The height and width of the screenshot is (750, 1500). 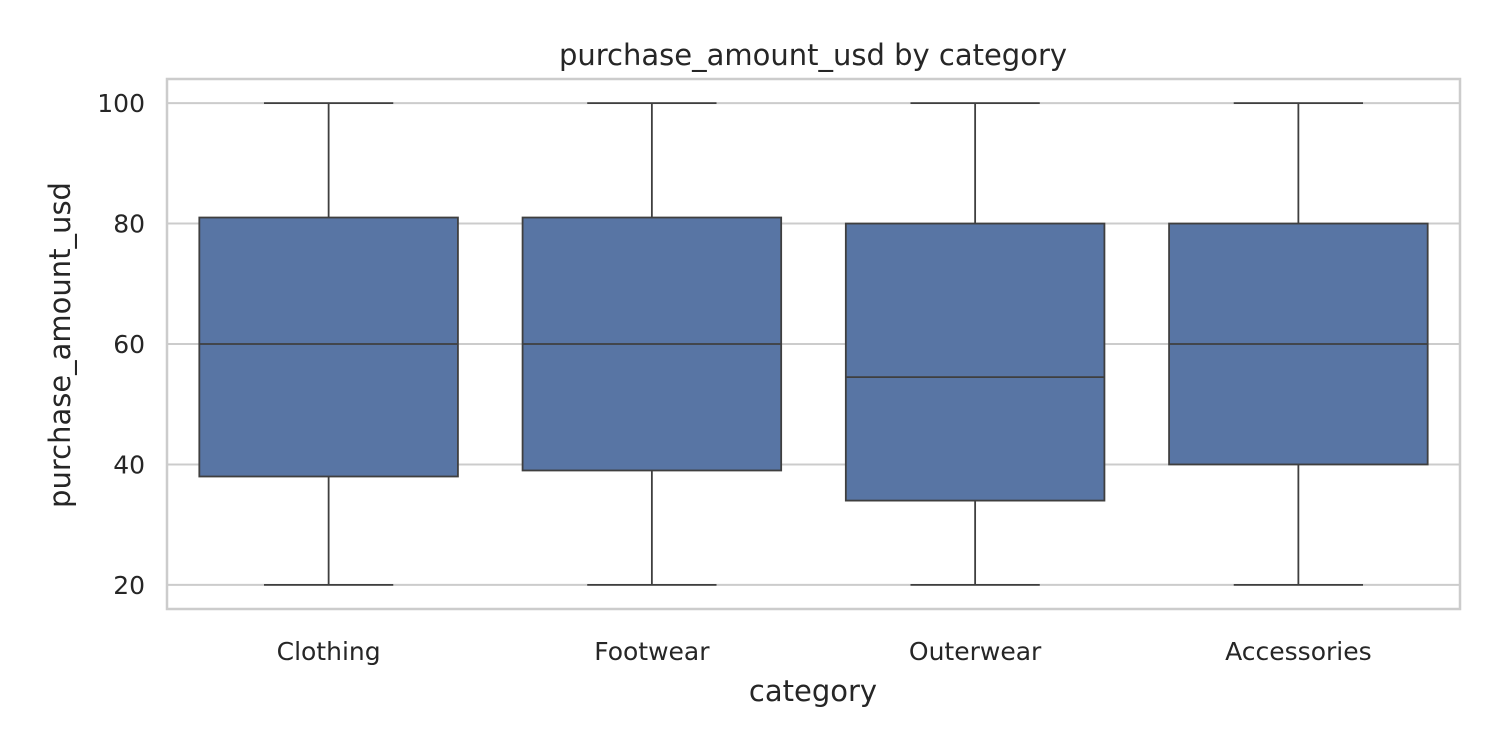 What do you see at coordinates (1298, 344) in the screenshot?
I see `box-accessories` at bounding box center [1298, 344].